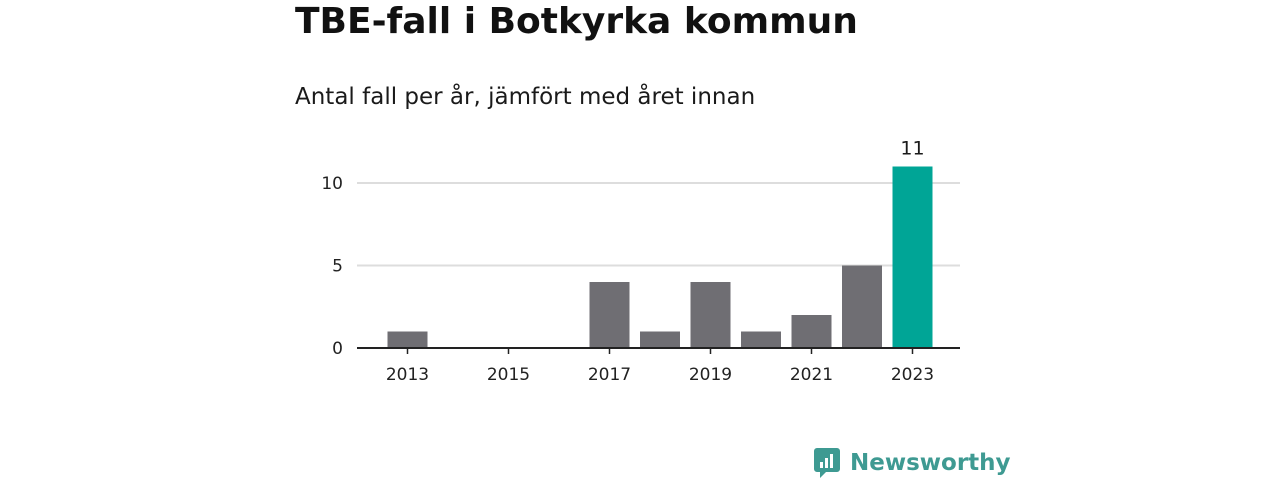 The image size is (1280, 480). Describe the element at coordinates (332, 184) in the screenshot. I see `y-tick-label: 10` at that location.